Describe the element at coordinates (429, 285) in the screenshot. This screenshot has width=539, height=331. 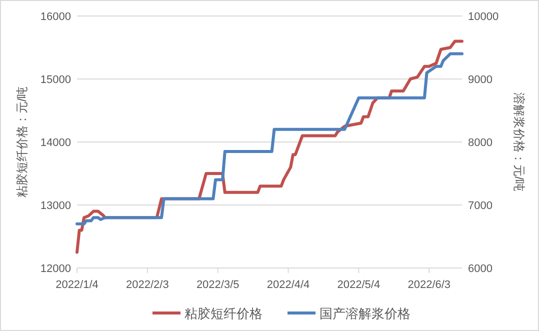
I see `x-tick-label: 2022/6/3` at that location.